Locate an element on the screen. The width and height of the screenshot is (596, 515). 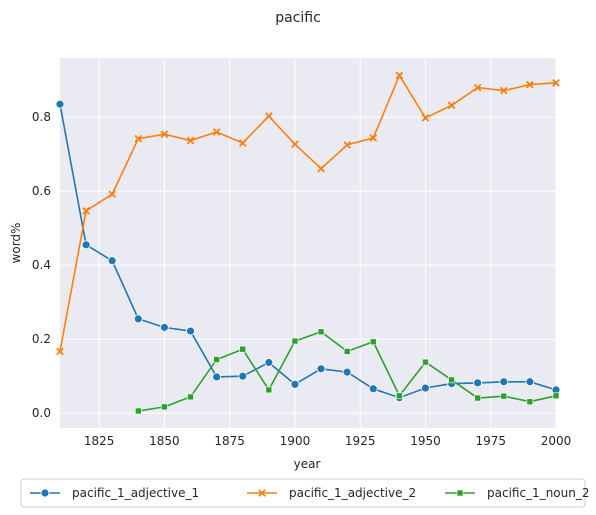
x-tick-label: 1925 is located at coordinates (360, 441).